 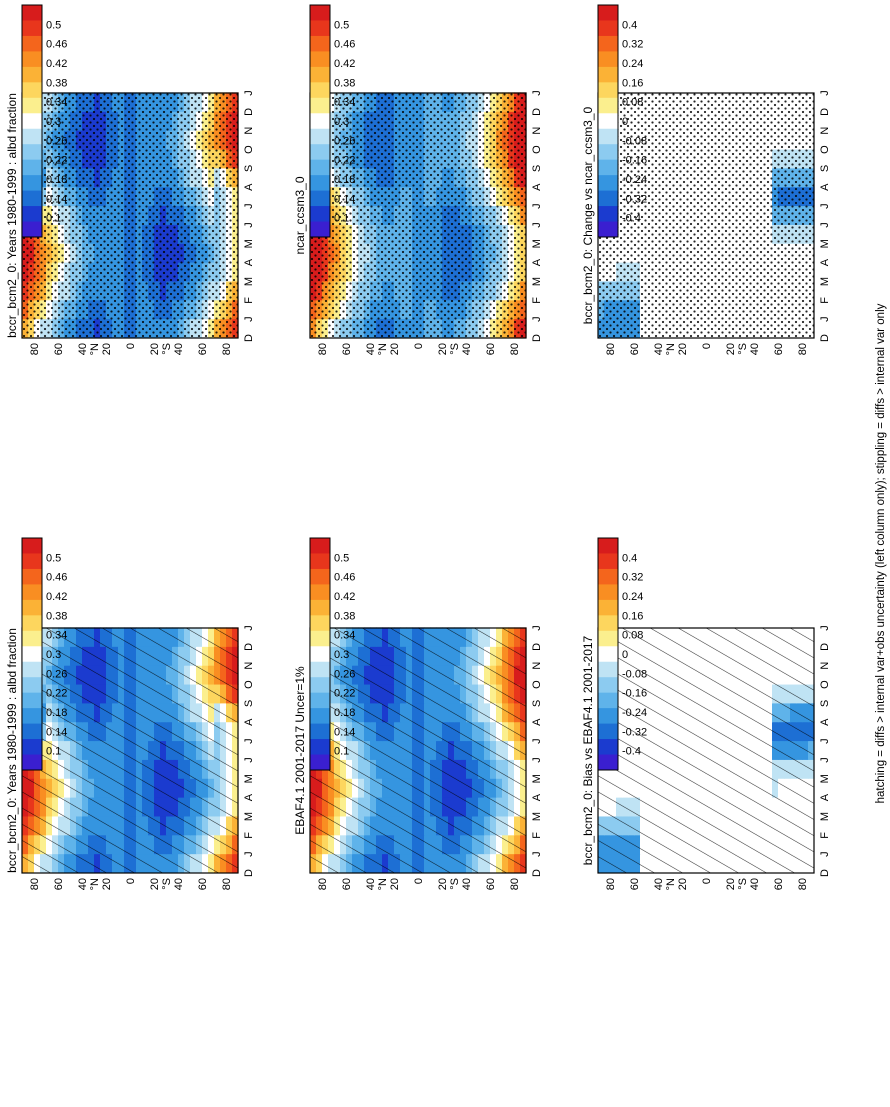 I want to click on colorbar-label: -0.08, so click(x=634, y=141).